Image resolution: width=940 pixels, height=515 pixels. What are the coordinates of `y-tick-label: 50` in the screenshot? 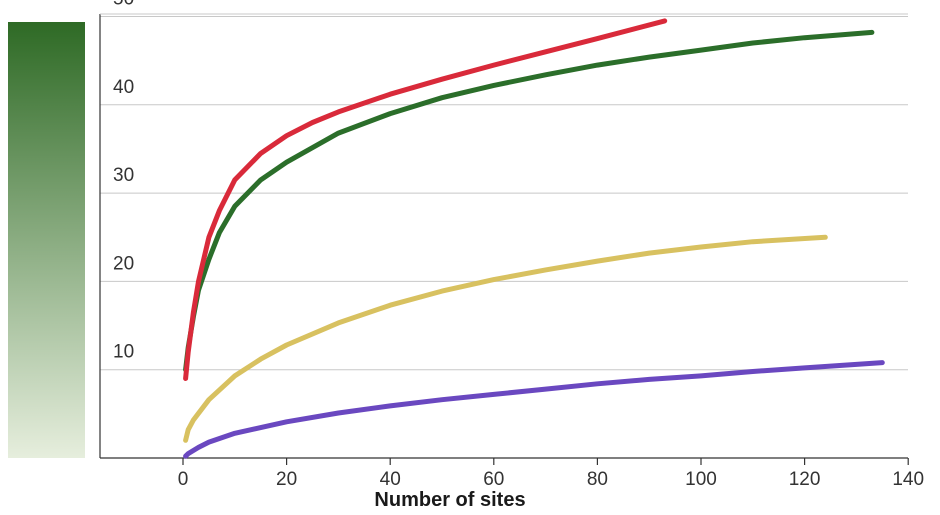 It's located at (123, 5).